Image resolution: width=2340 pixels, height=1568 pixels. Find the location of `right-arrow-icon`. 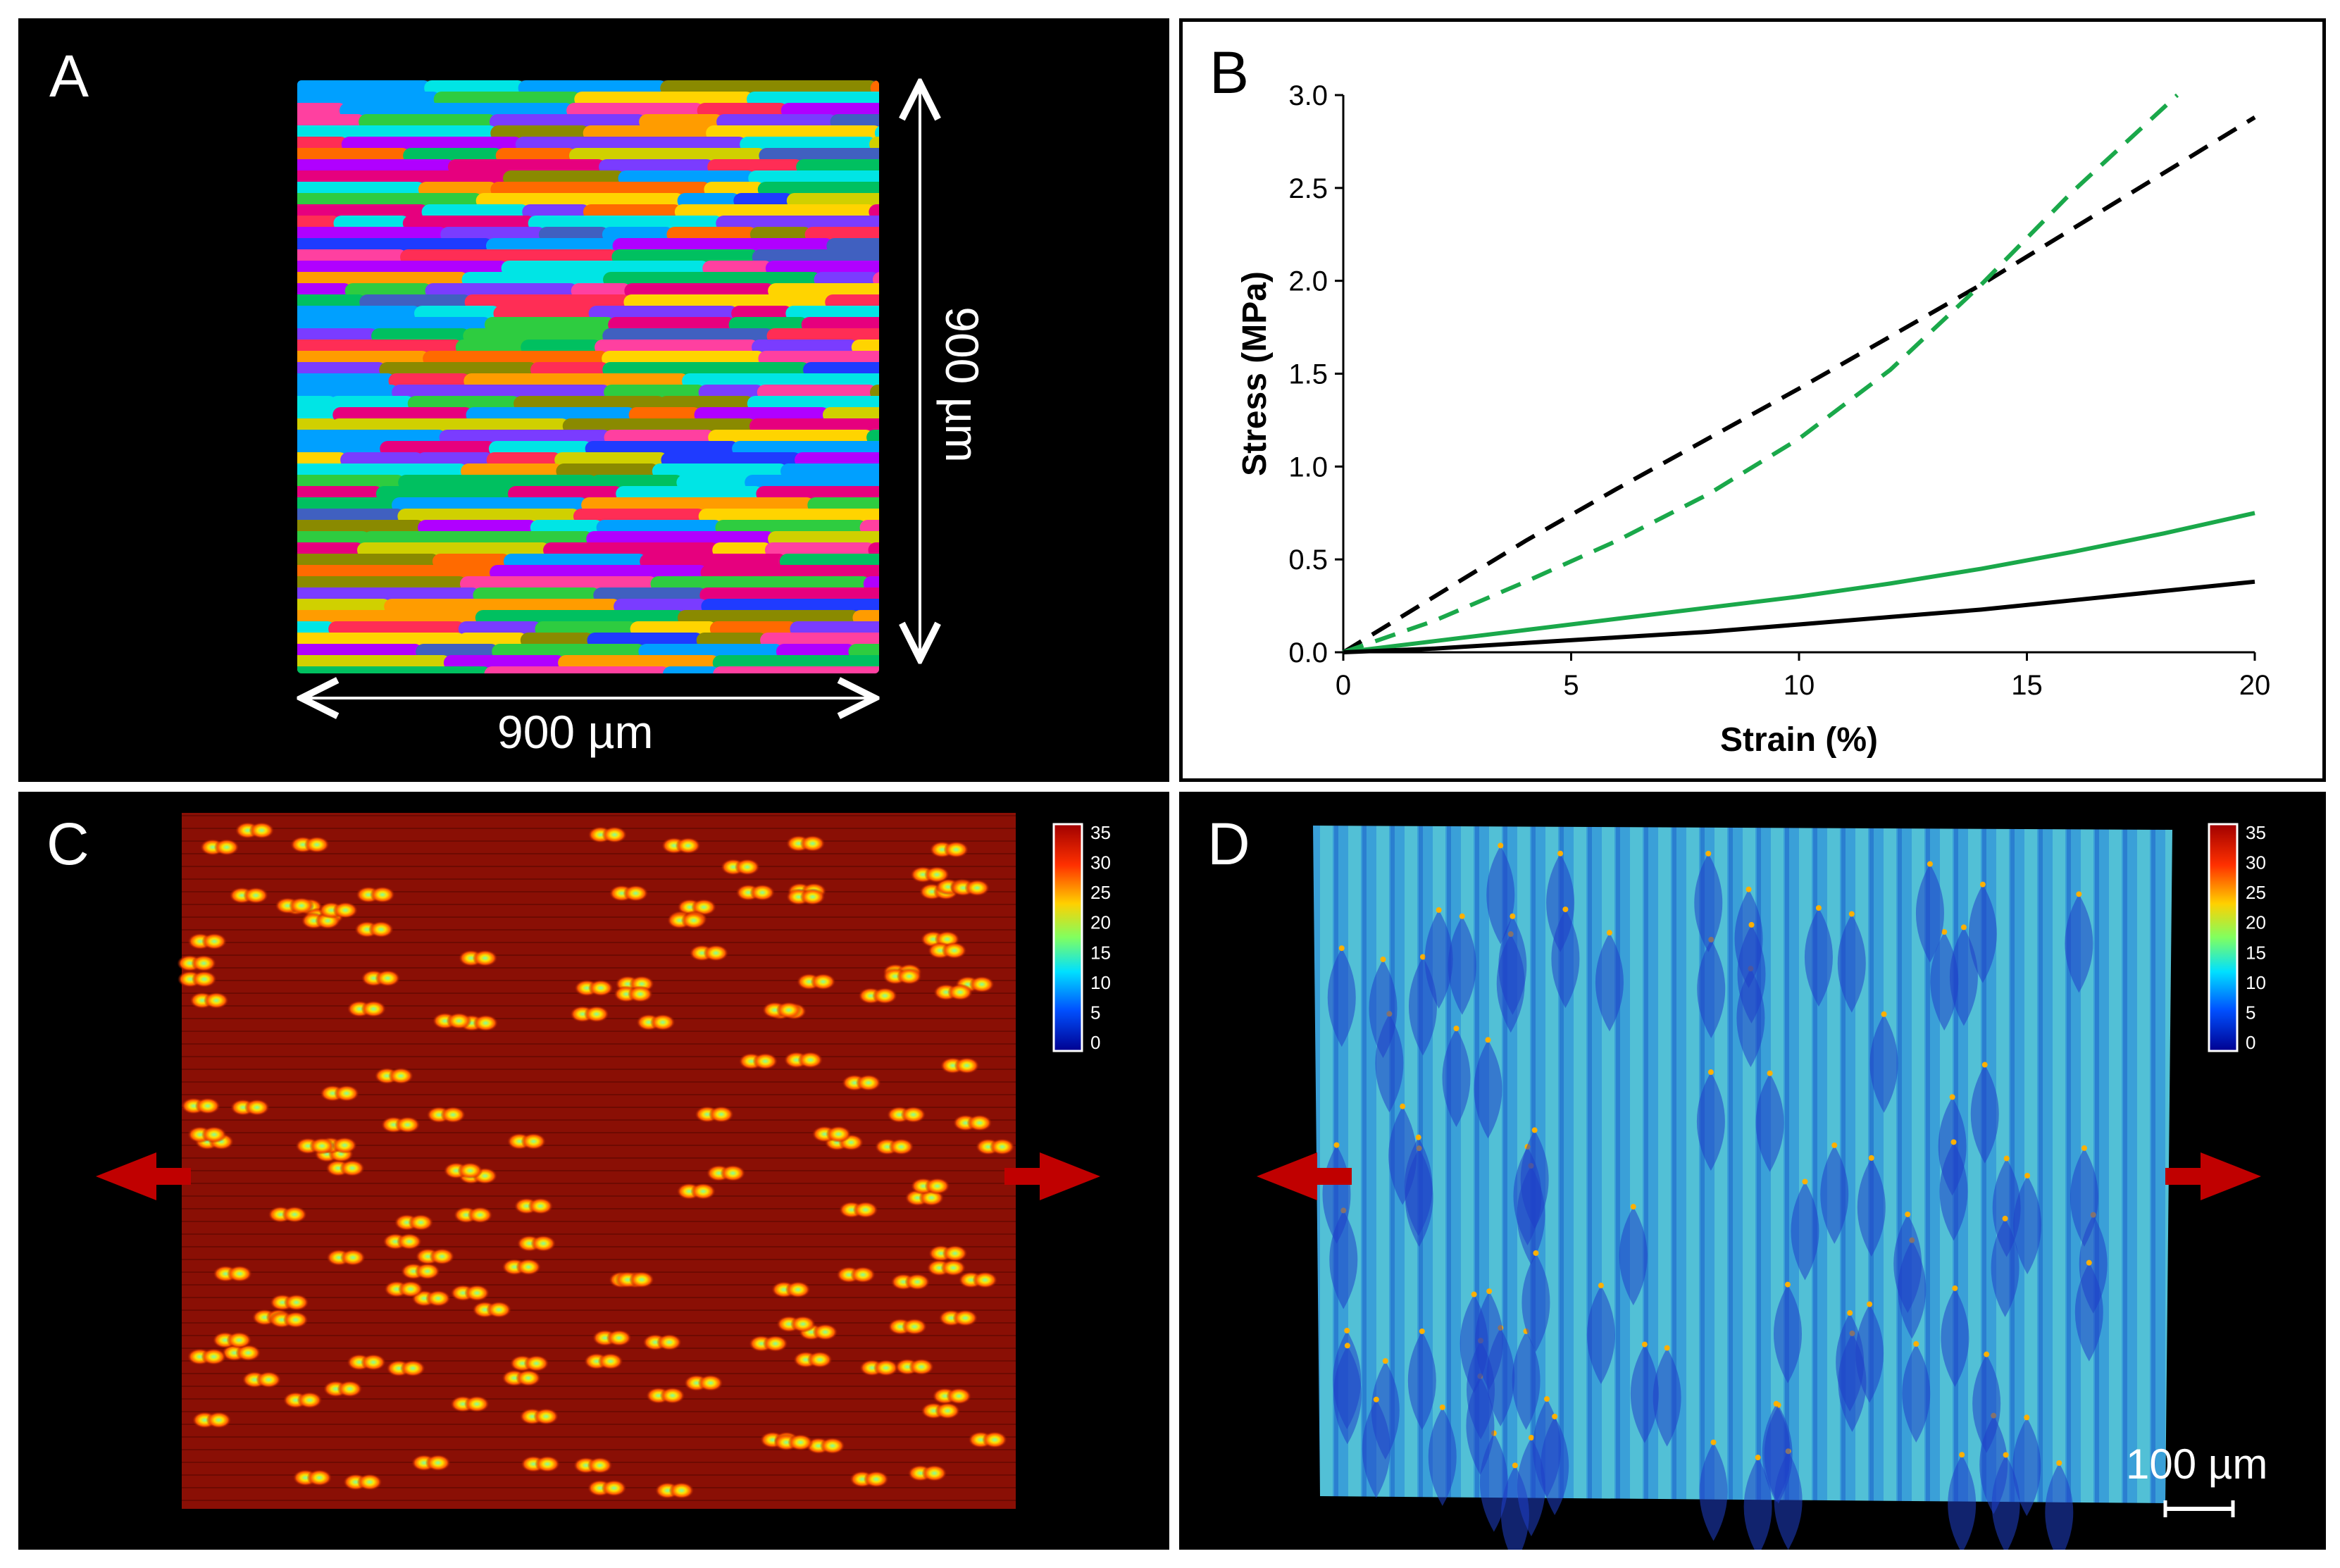

right-arrow-icon is located at coordinates (1052, 1176).